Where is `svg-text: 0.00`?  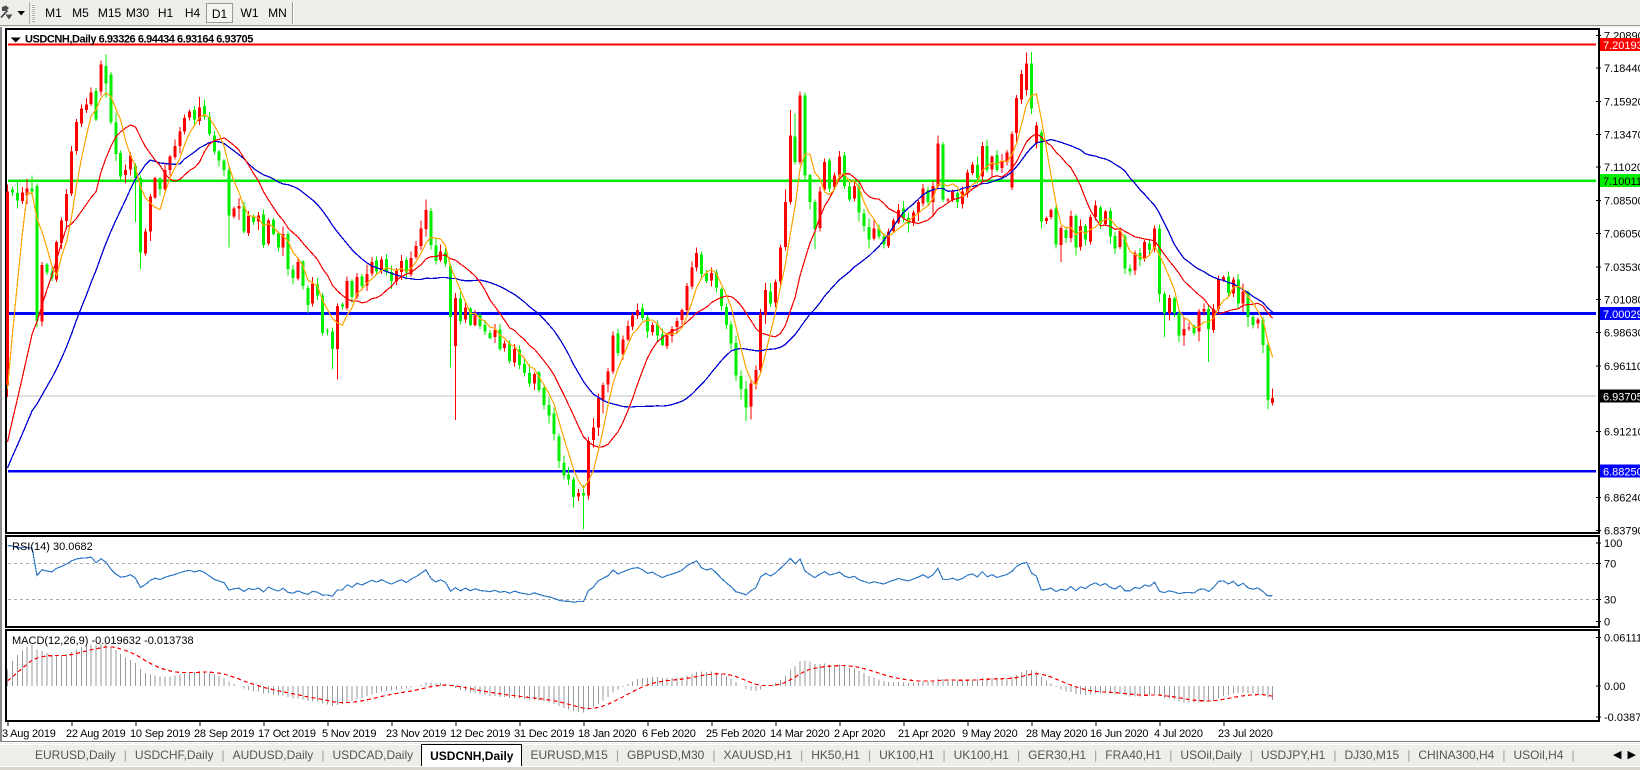 svg-text: 0.00 is located at coordinates (1614, 687).